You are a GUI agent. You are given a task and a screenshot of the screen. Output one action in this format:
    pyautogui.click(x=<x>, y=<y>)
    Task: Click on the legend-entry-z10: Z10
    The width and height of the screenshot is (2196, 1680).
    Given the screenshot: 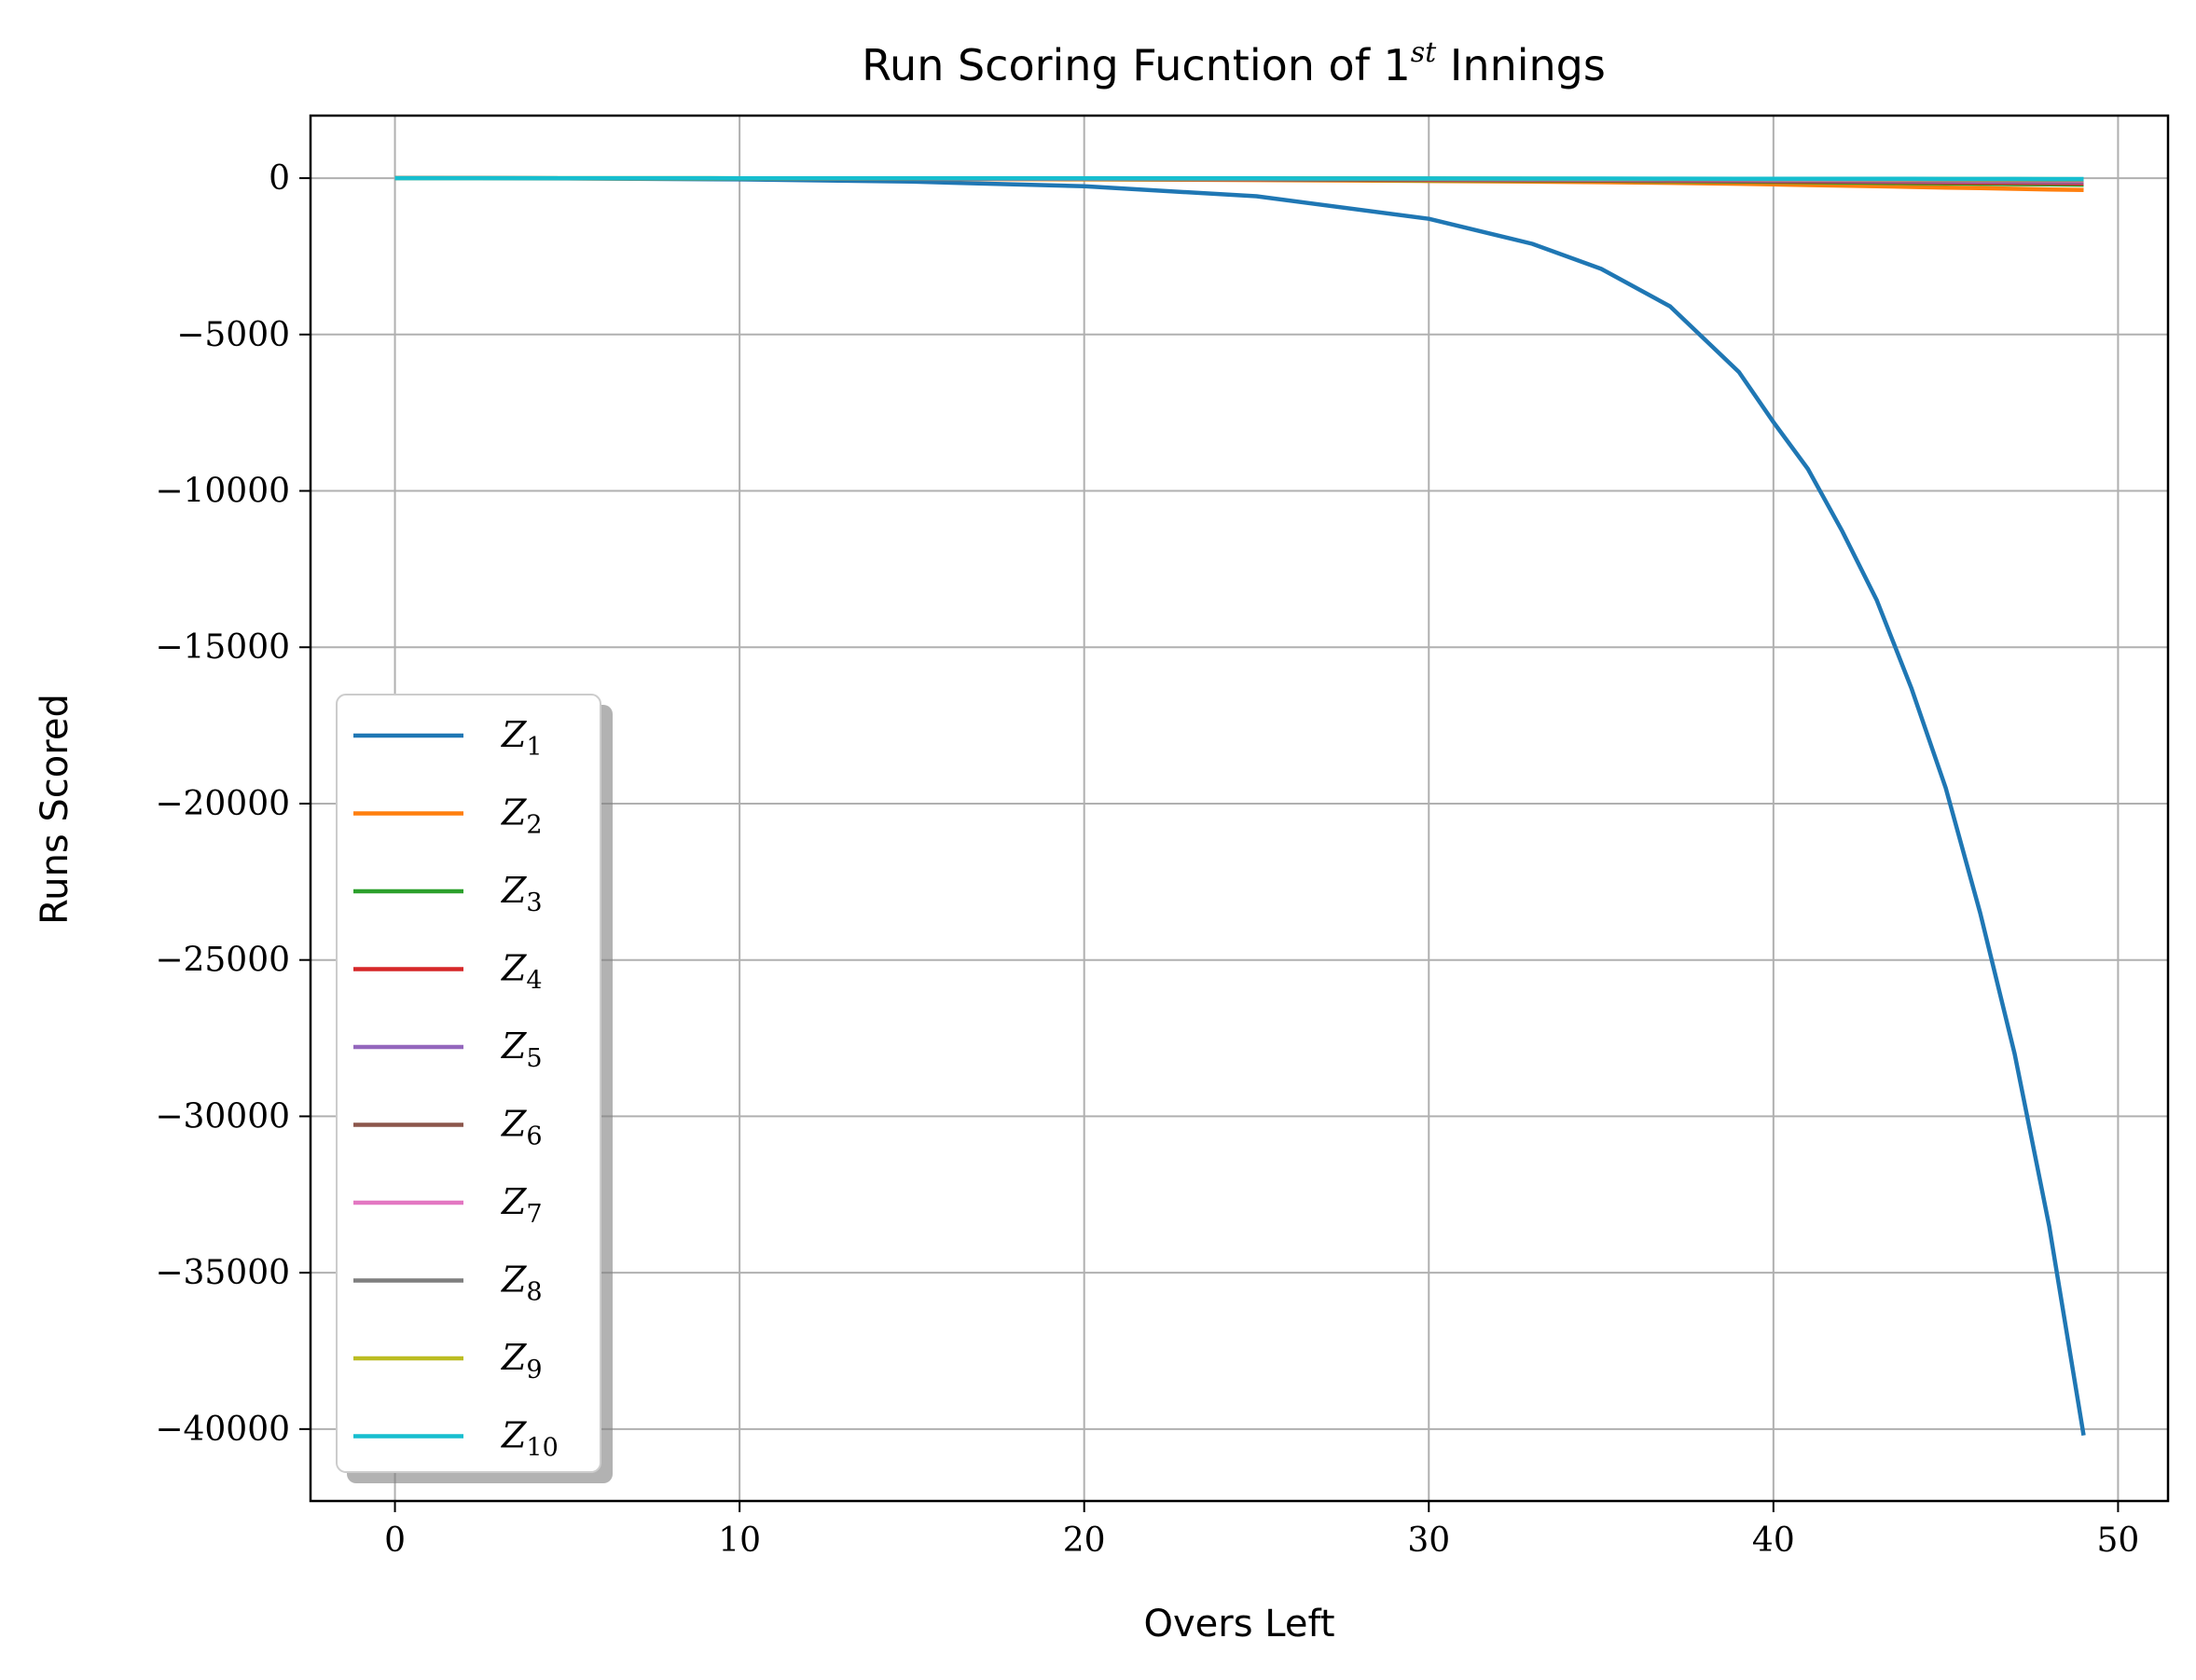 What is the action you would take?
    pyautogui.click(x=456, y=1439)
    